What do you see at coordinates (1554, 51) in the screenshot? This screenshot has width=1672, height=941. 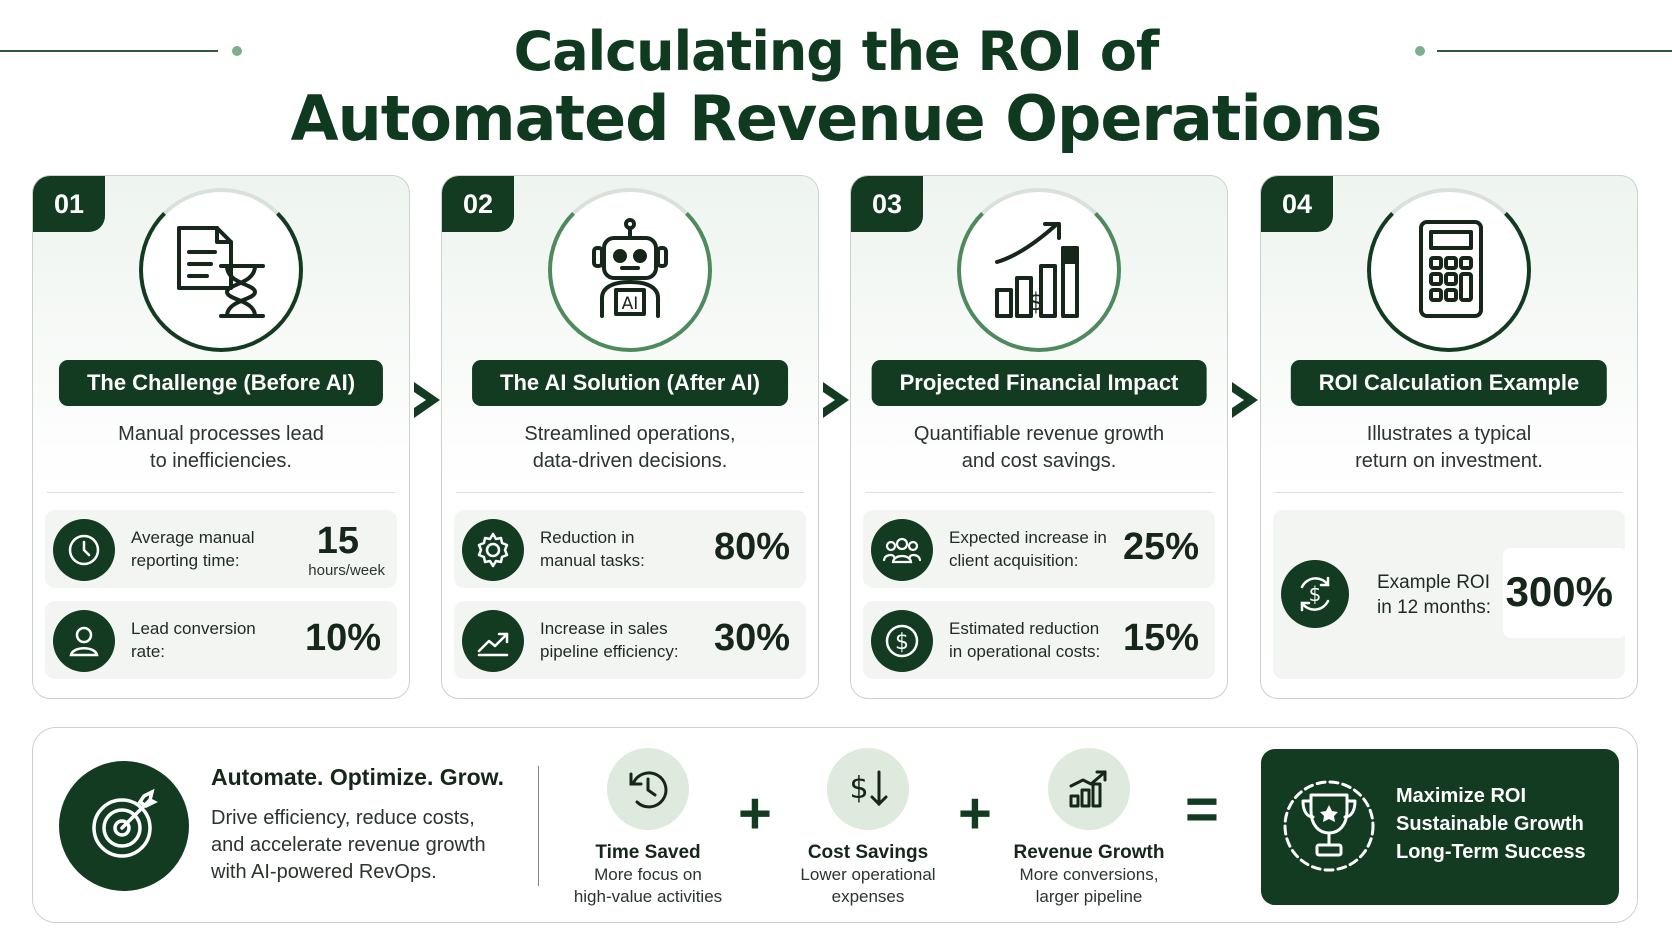 I see `header-right-line` at bounding box center [1554, 51].